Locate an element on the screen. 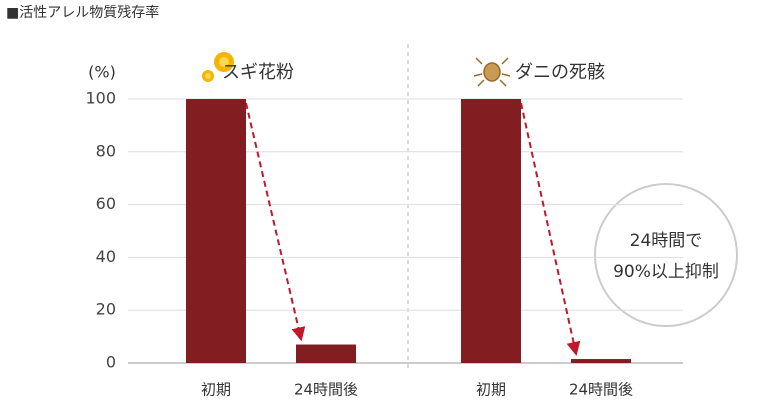 Image resolution: width=766 pixels, height=413 pixels. annotation-text: 24時間で is located at coordinates (666, 241).